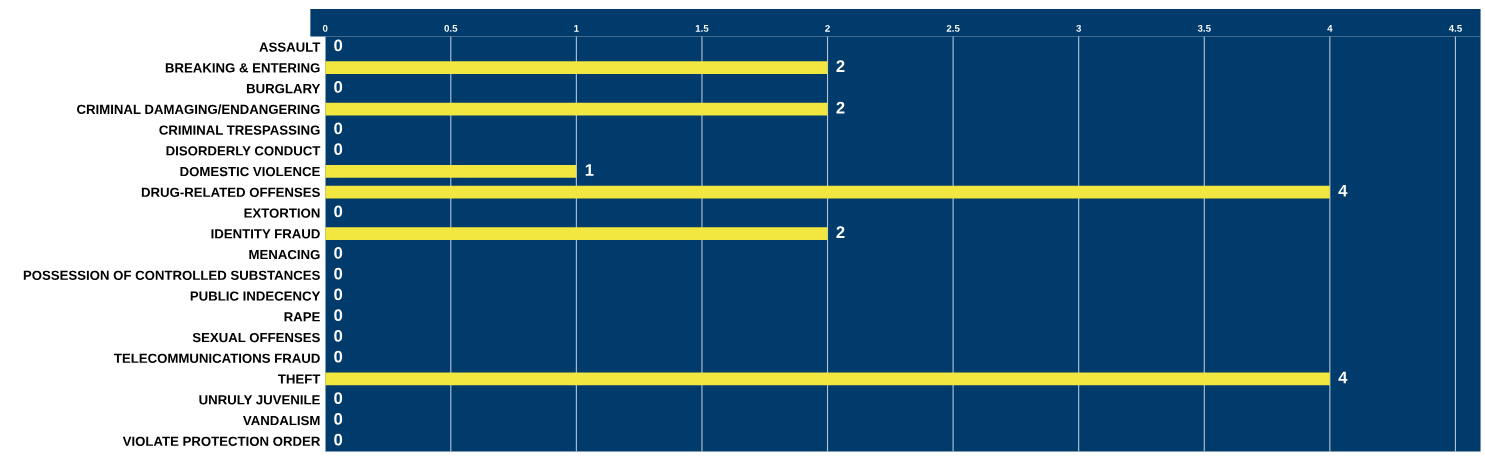  Describe the element at coordinates (282, 213) in the screenshot. I see `y-tick-label: EXTORTION` at that location.